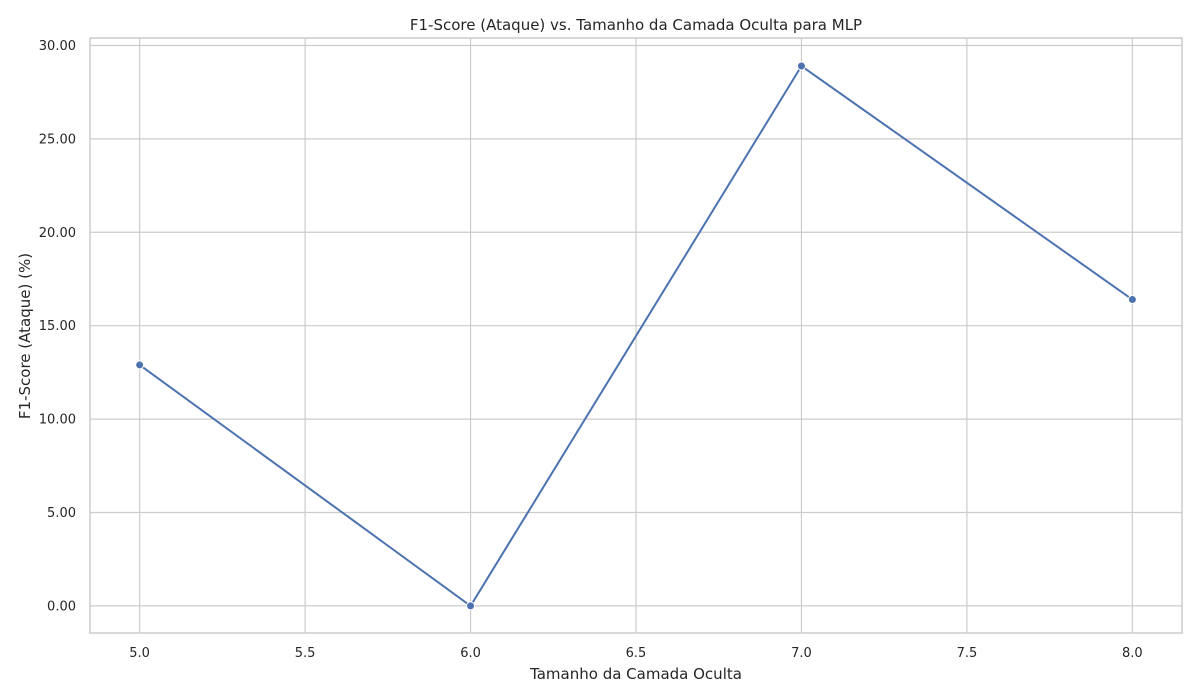  Describe the element at coordinates (57, 420) in the screenshot. I see `y-tick-label: 10.00` at that location.